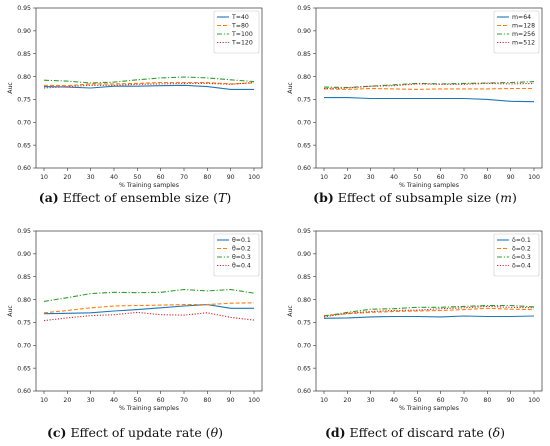 The width and height of the screenshot is (550, 446). Describe the element at coordinates (241, 257) in the screenshot. I see `legend-label: θ=0.3` at that location.